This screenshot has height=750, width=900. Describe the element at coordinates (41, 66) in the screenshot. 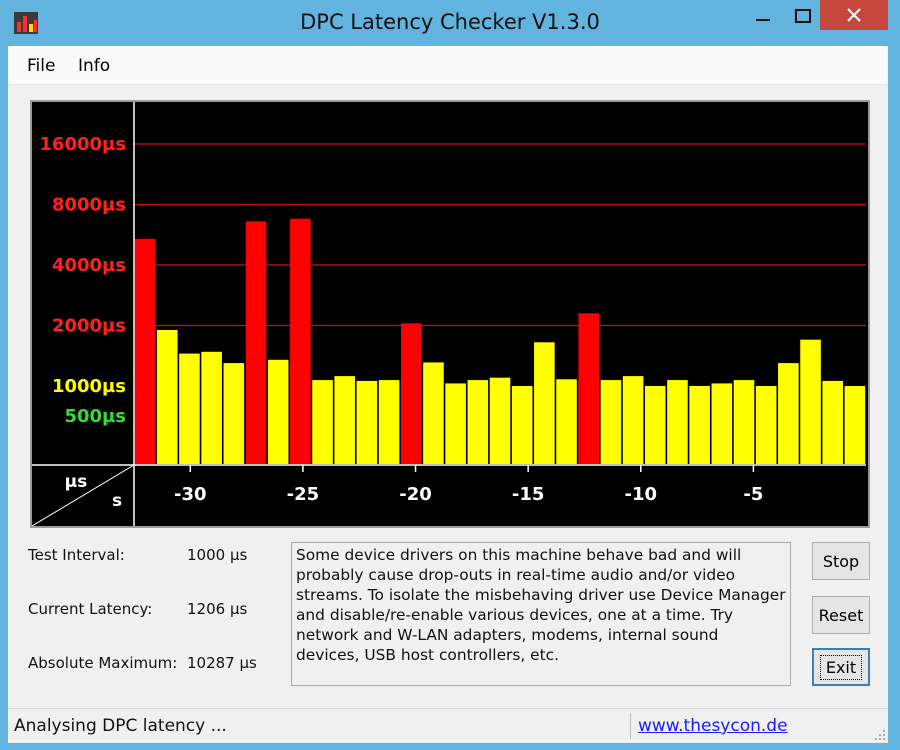

I see `menu-file: File` at that location.